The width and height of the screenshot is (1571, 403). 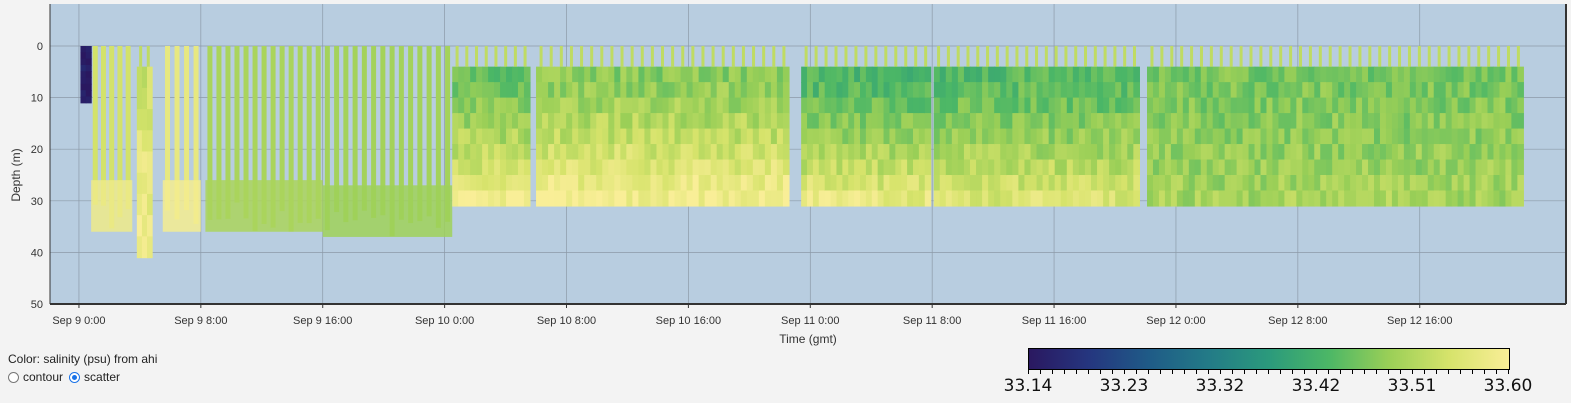 I want to click on contour-radio-label: contour, so click(x=43, y=377).